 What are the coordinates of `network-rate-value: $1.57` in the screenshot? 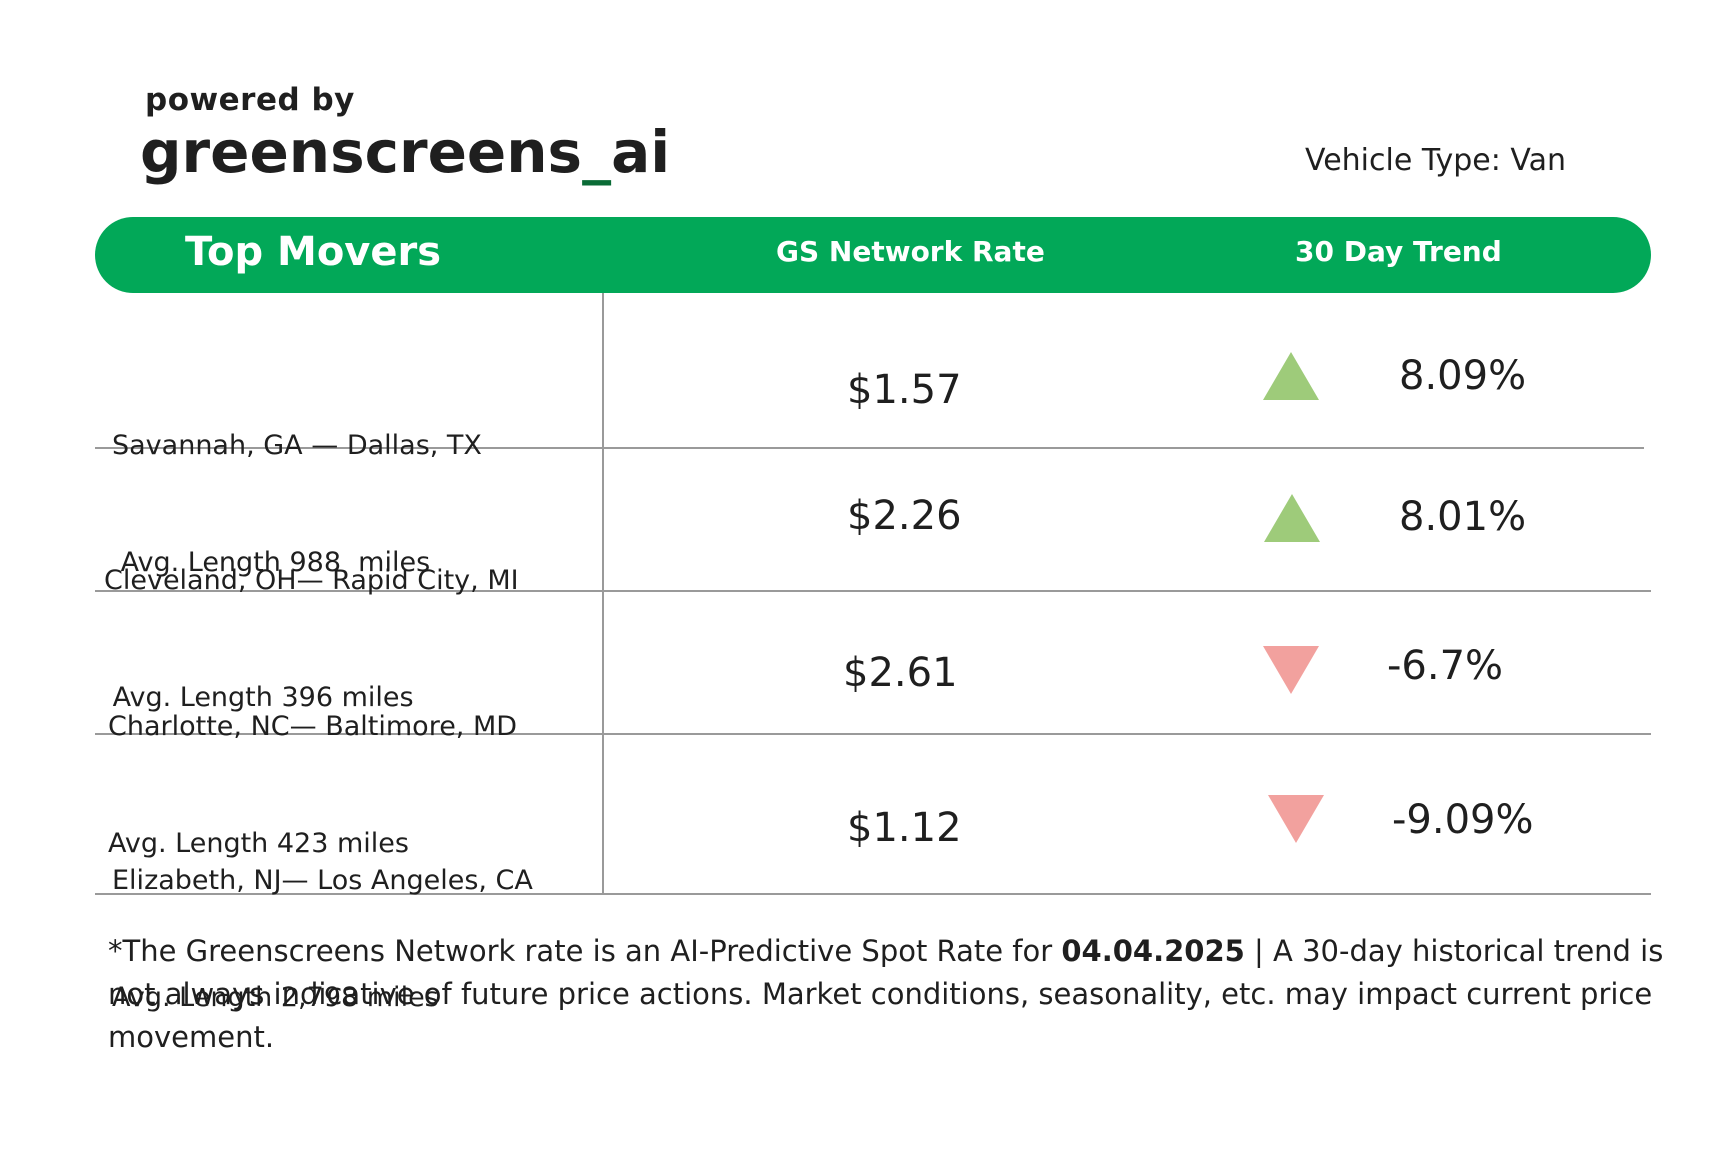 It's located at (904, 390).